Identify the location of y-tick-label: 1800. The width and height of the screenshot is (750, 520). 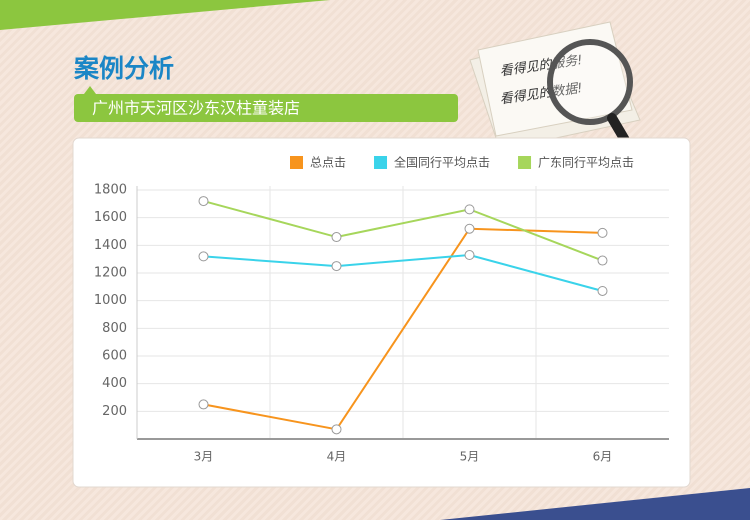
(110, 190).